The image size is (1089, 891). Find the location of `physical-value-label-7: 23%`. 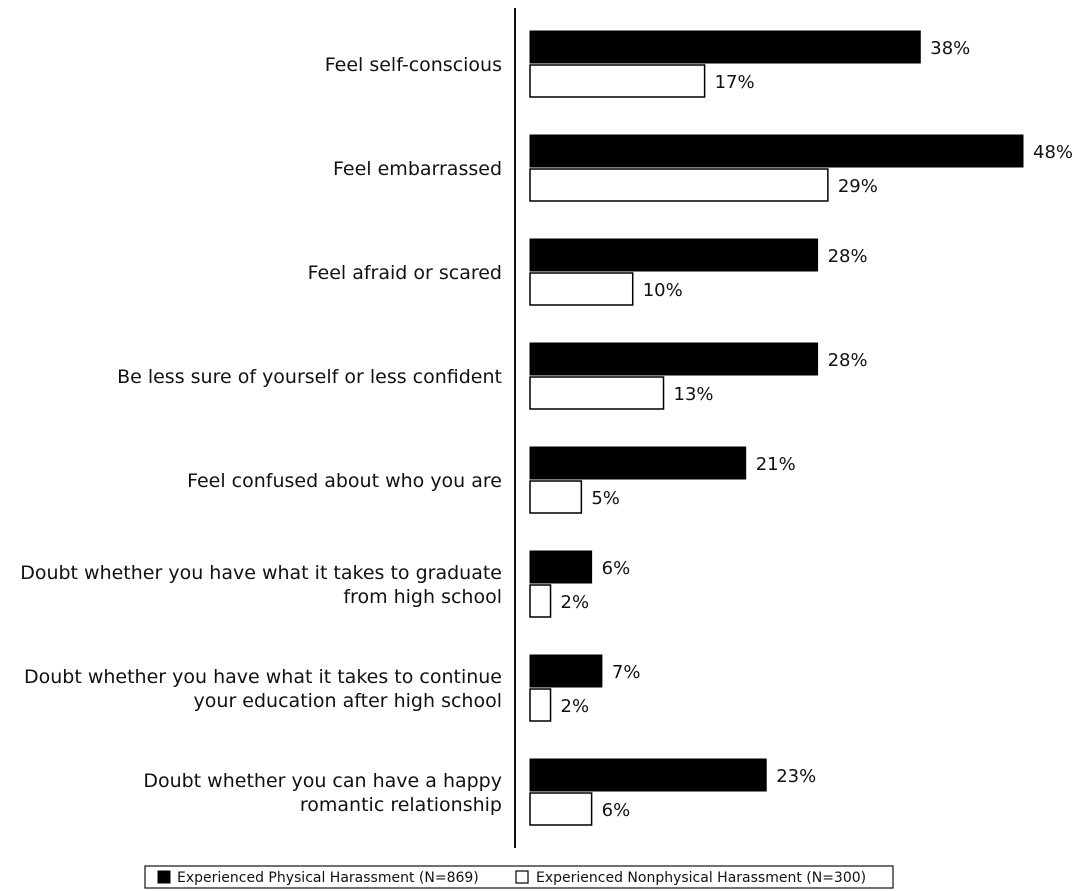

physical-value-label-7: 23% is located at coordinates (796, 776).